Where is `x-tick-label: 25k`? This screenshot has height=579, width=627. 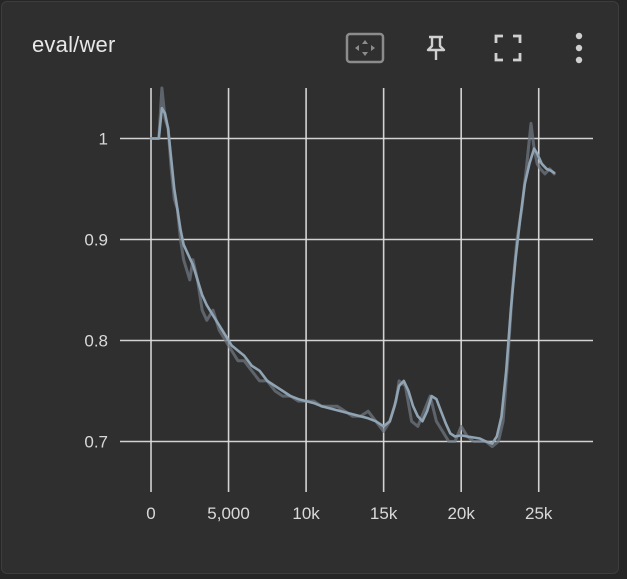 x-tick-label: 25k is located at coordinates (539, 513).